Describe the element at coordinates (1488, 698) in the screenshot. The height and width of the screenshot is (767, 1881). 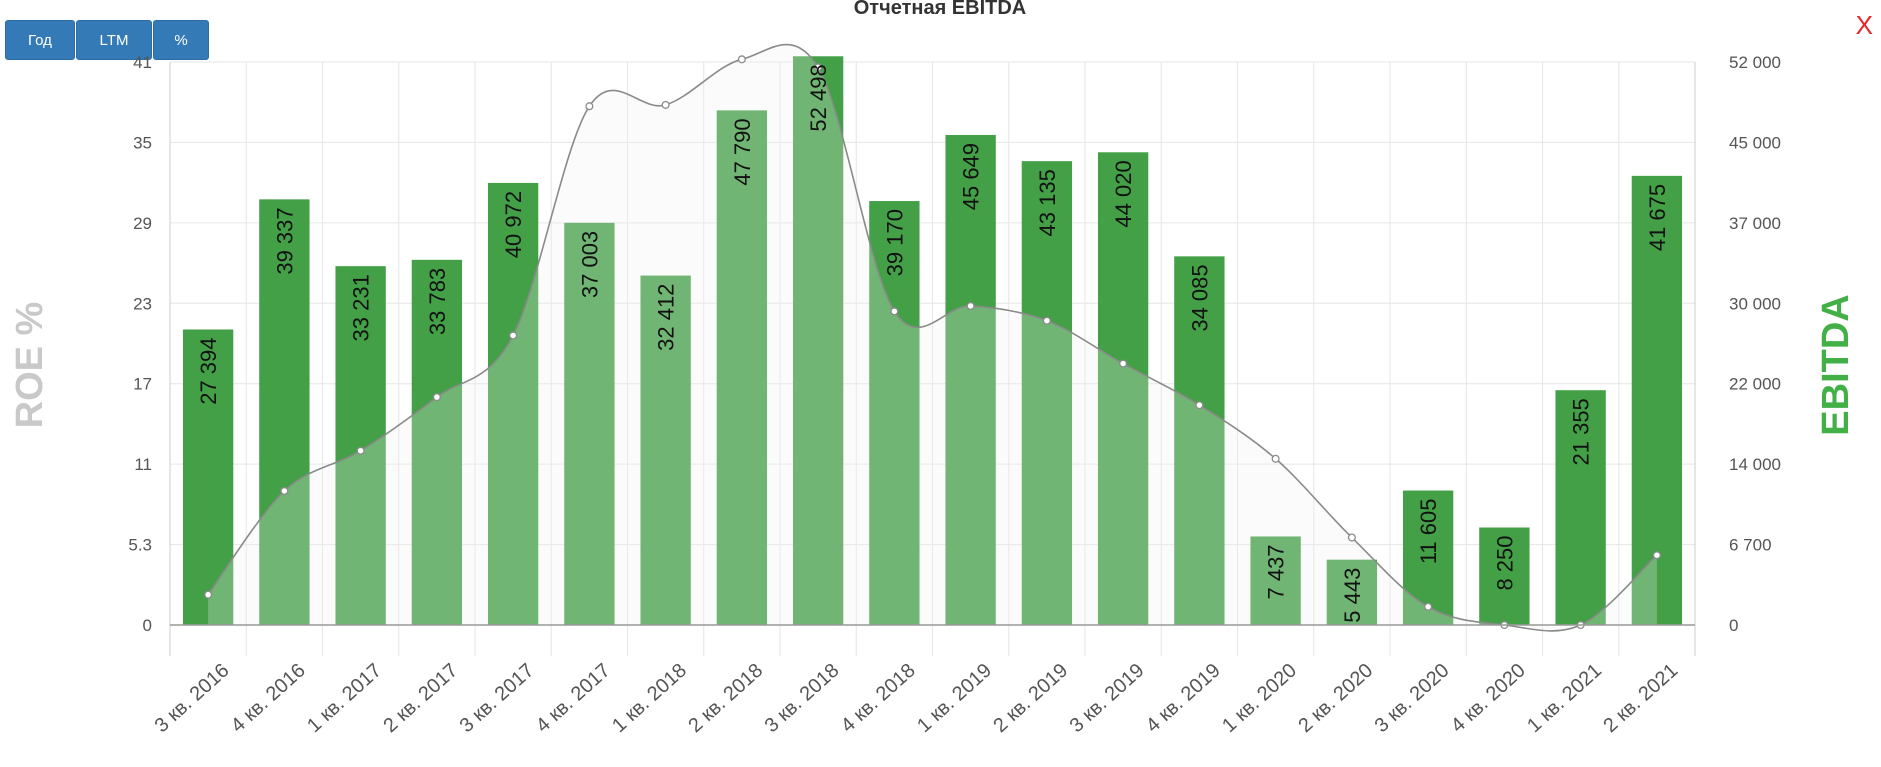
I see `category-label: 4 кв. 2020` at that location.